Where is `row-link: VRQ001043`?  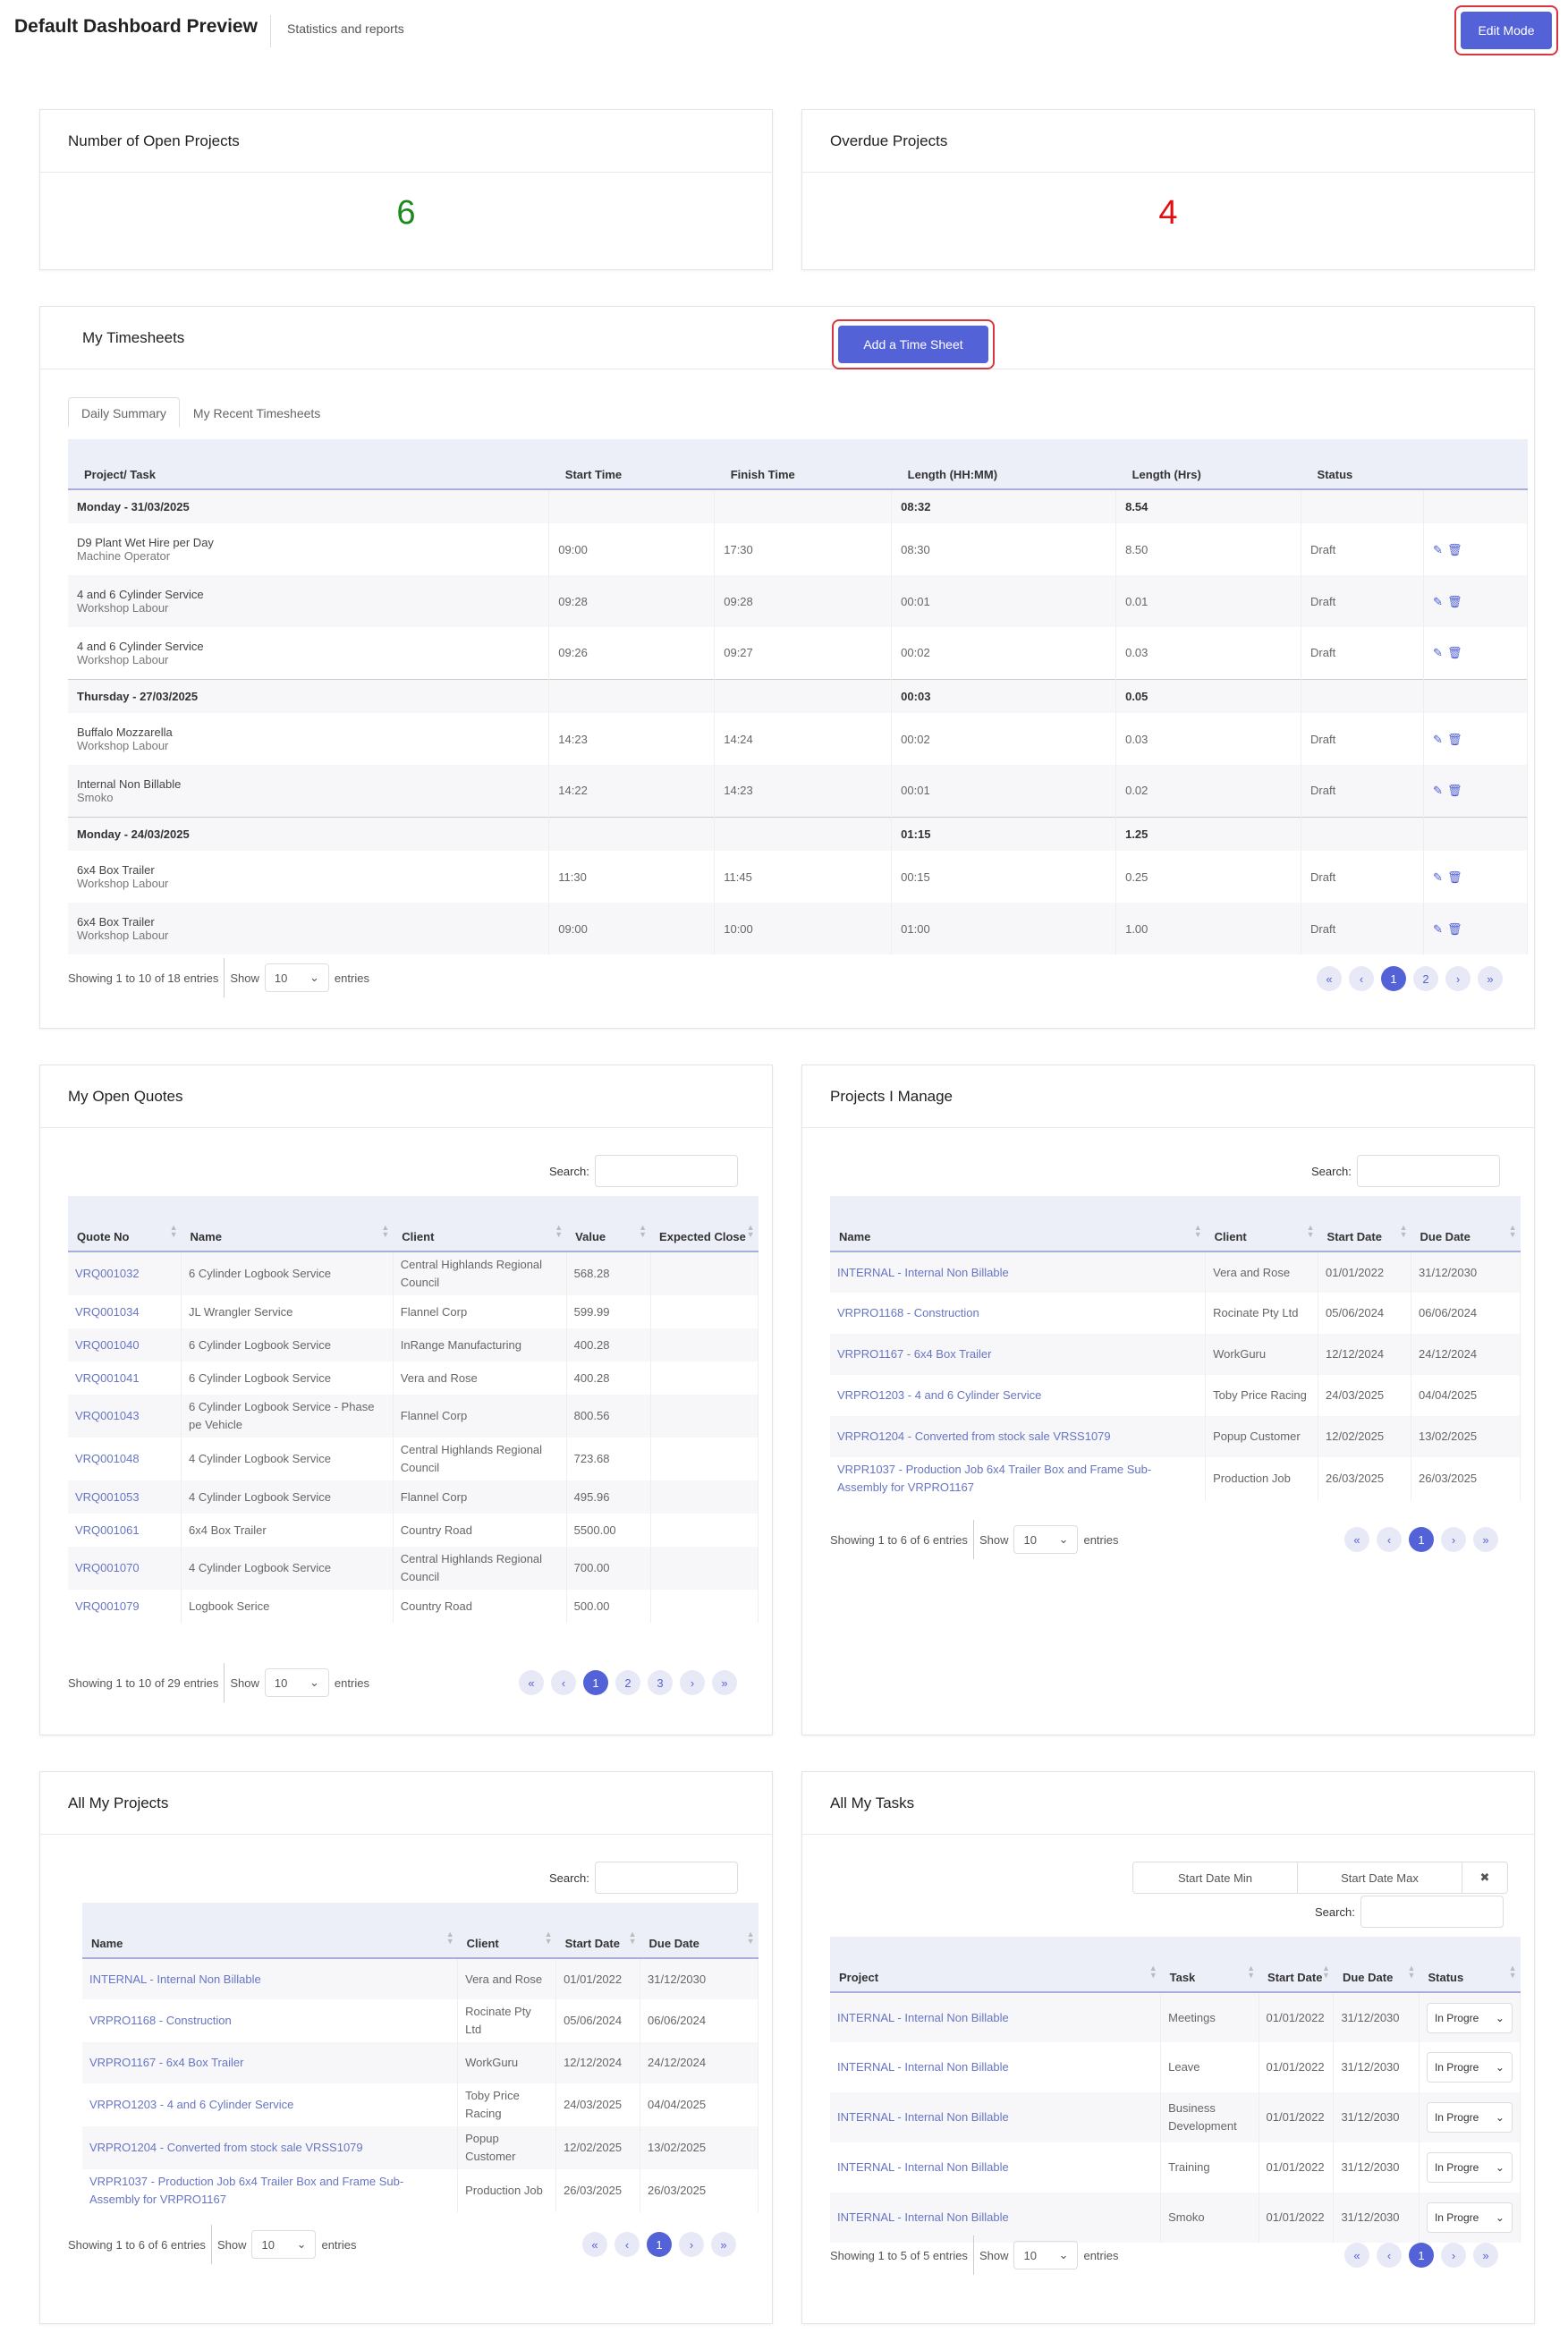 row-link: VRQ001043 is located at coordinates (107, 1415).